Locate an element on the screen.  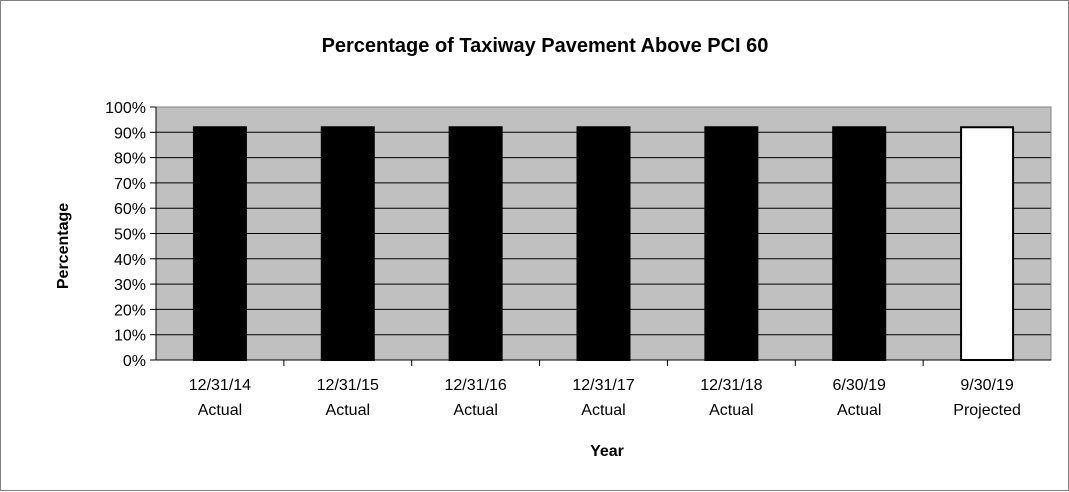
y-tick-label: 30% is located at coordinates (130, 285).